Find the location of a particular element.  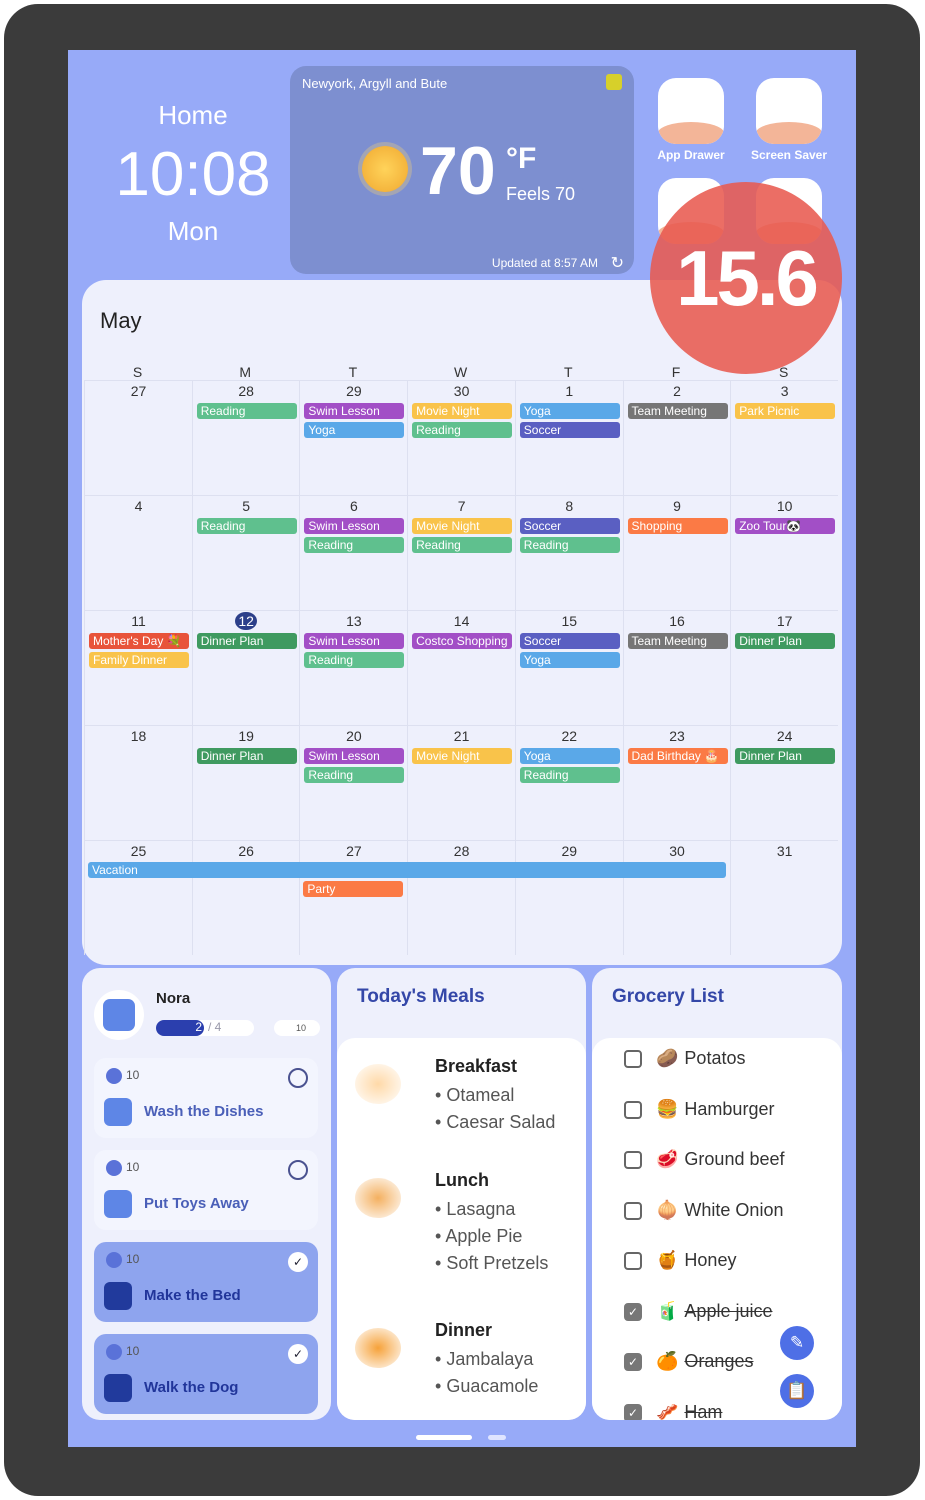

calendar-day: 4 is located at coordinates (138, 552).